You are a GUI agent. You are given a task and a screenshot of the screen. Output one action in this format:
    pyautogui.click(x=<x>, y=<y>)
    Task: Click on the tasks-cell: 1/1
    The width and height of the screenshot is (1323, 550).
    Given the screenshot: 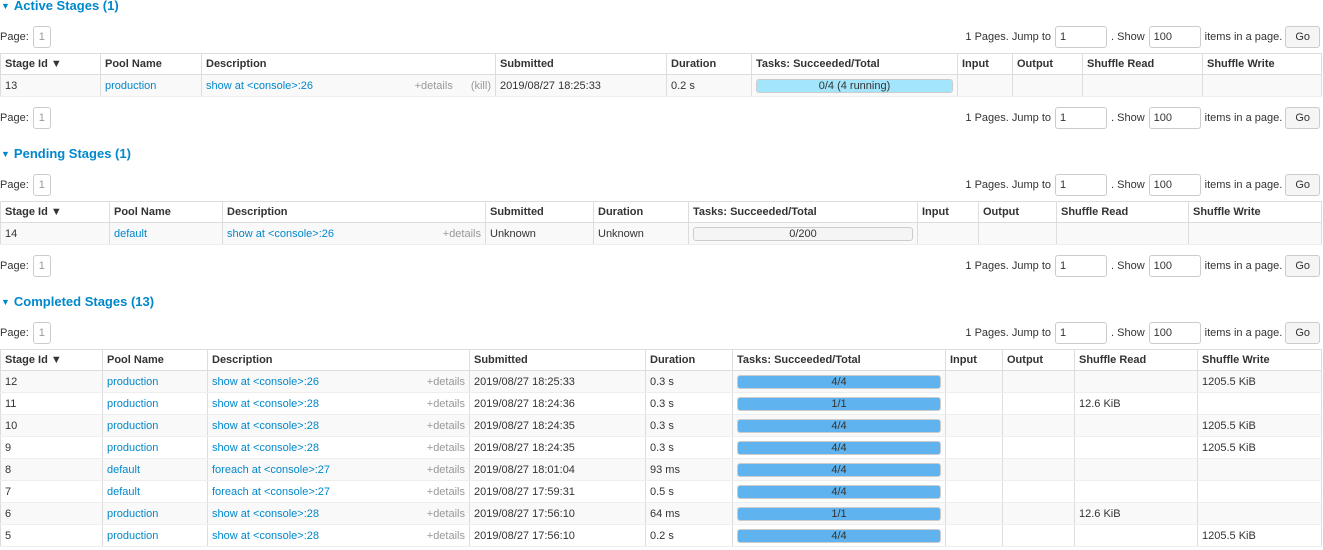 What is the action you would take?
    pyautogui.click(x=839, y=513)
    